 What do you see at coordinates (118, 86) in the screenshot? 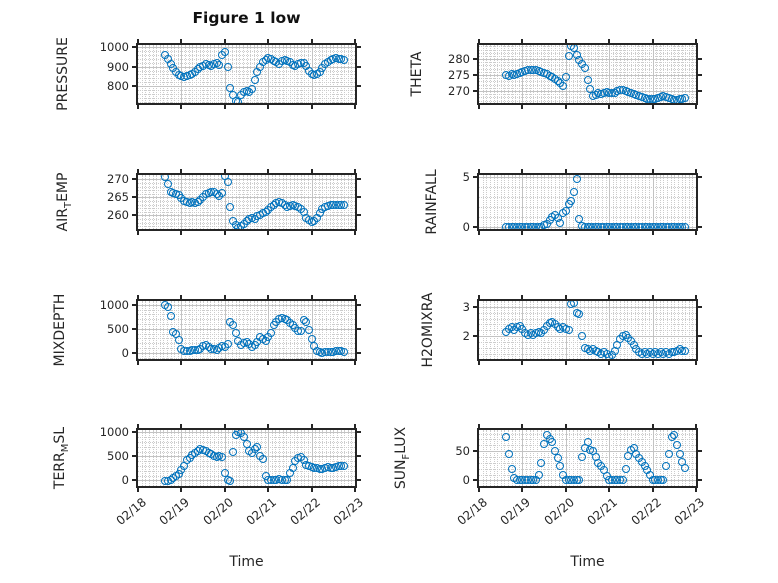
I see `y-tick-label: 800` at bounding box center [118, 86].